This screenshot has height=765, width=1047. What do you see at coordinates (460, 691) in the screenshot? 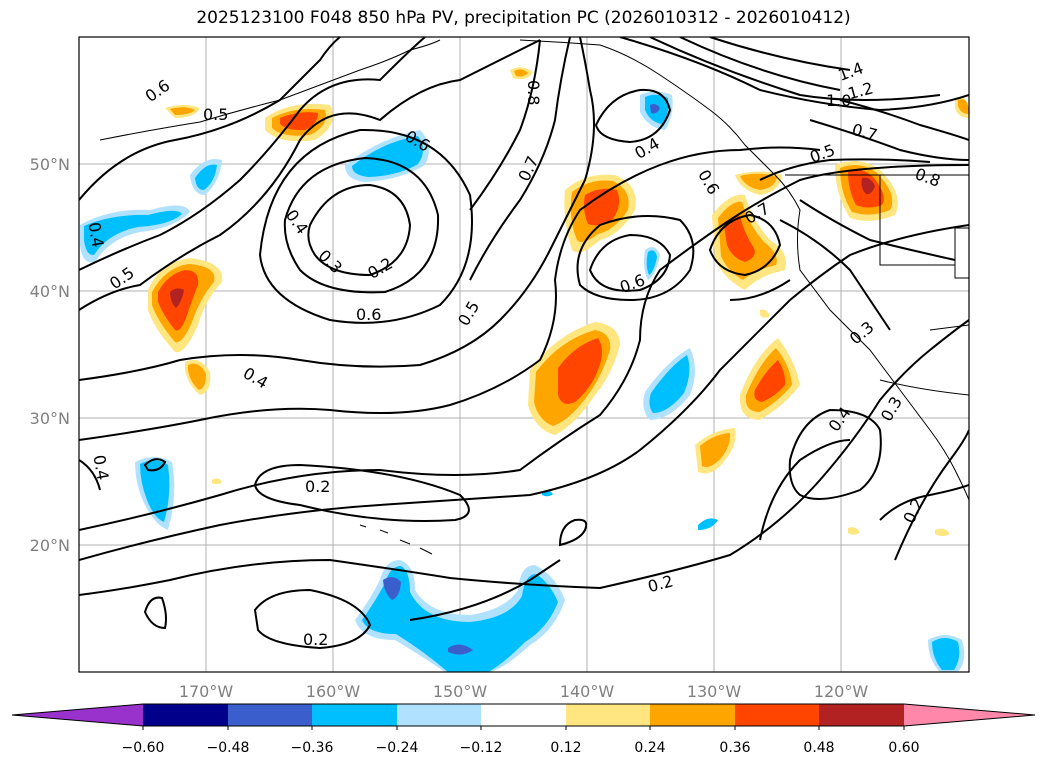
I see `lon-label-150w: 150°W` at bounding box center [460, 691].